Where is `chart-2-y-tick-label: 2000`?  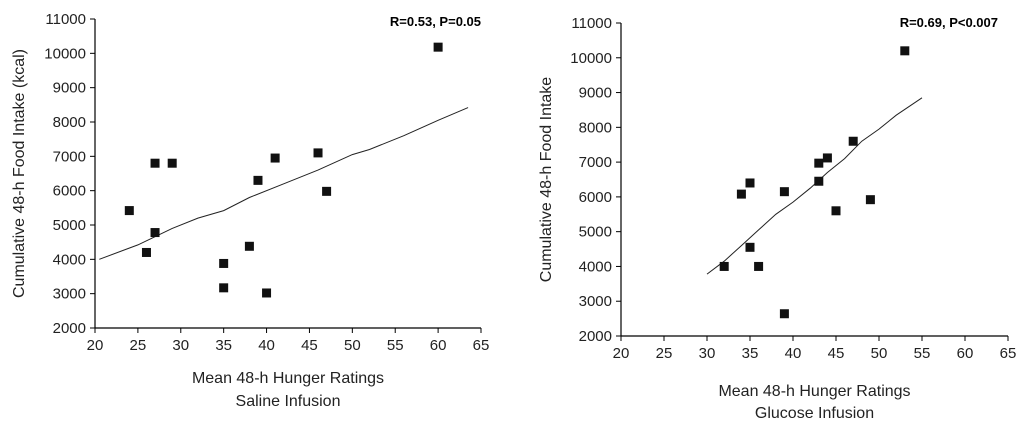 chart-2-y-tick-label: 2000 is located at coordinates (595, 336).